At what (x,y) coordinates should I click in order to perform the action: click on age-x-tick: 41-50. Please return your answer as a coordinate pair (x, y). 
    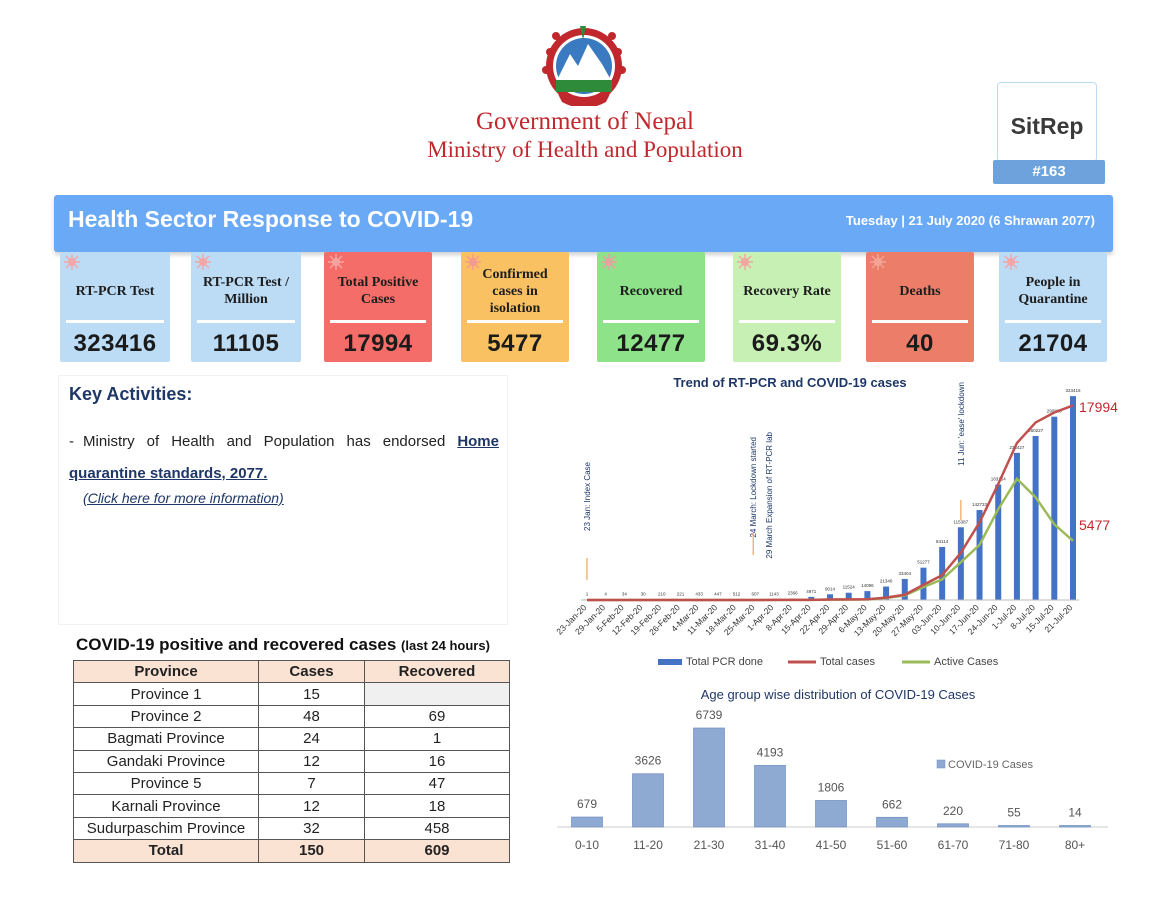
    Looking at the image, I should click on (831, 845).